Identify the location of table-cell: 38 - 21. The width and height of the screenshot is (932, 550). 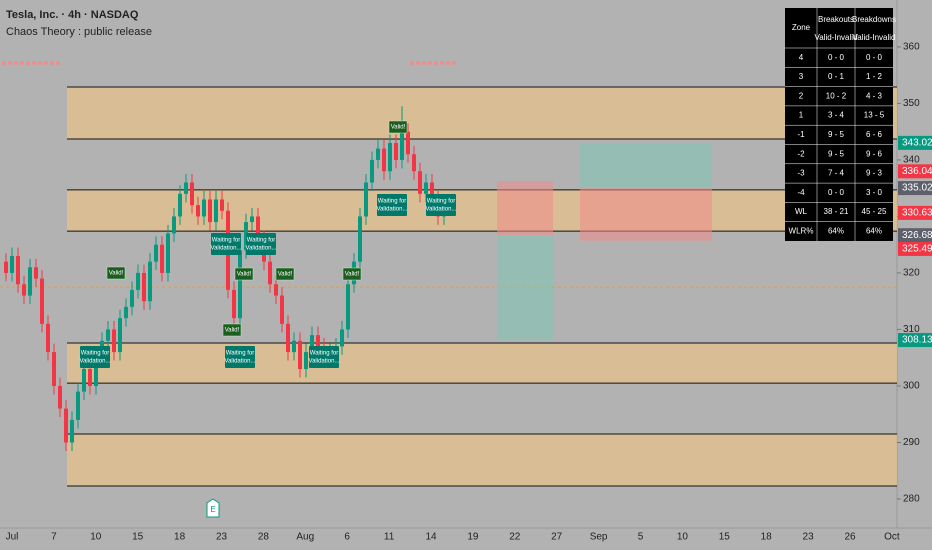
(836, 211).